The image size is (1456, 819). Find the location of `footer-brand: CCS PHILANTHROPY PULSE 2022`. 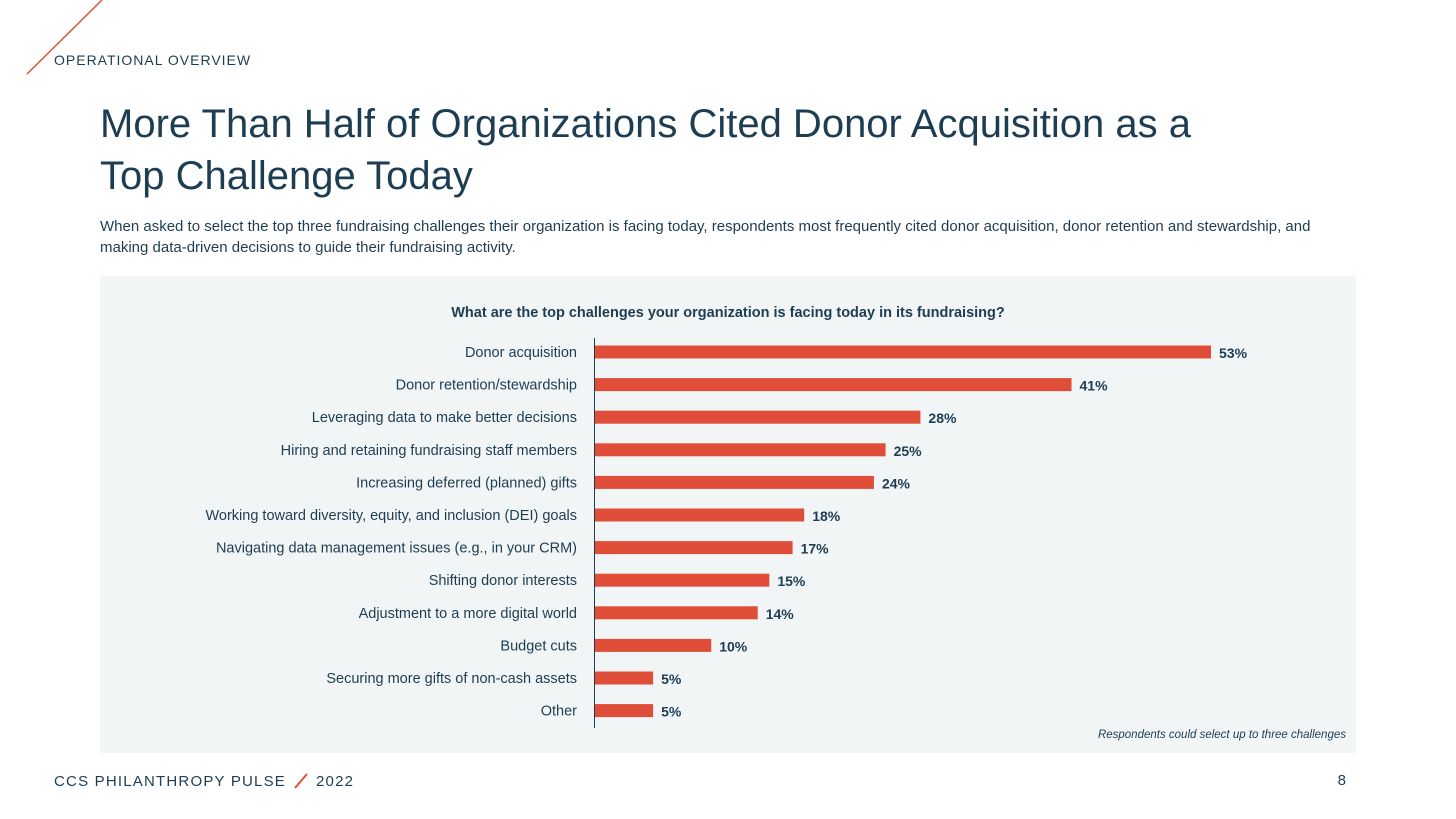

footer-brand: CCS PHILANTHROPY PULSE 2022 is located at coordinates (204, 781).